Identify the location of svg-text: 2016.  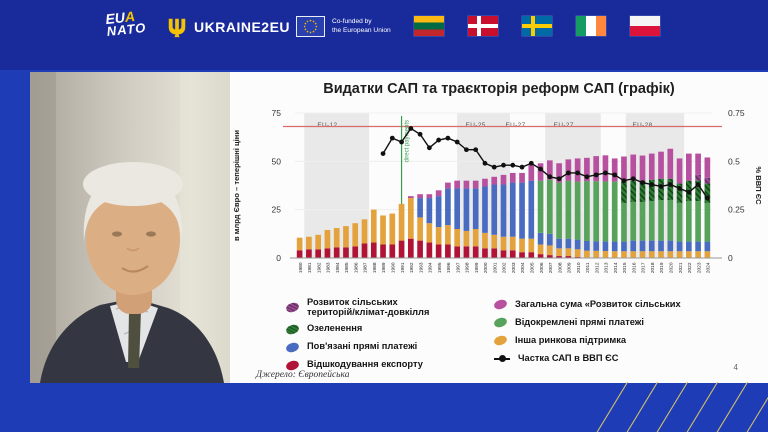
(634, 267).